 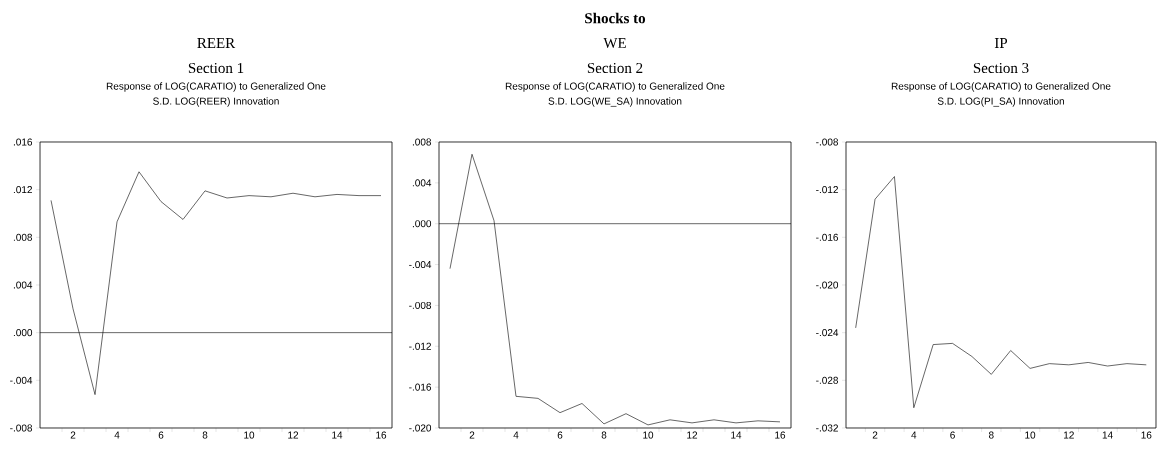 I want to click on y-tick-label: .012, so click(x=22, y=190).